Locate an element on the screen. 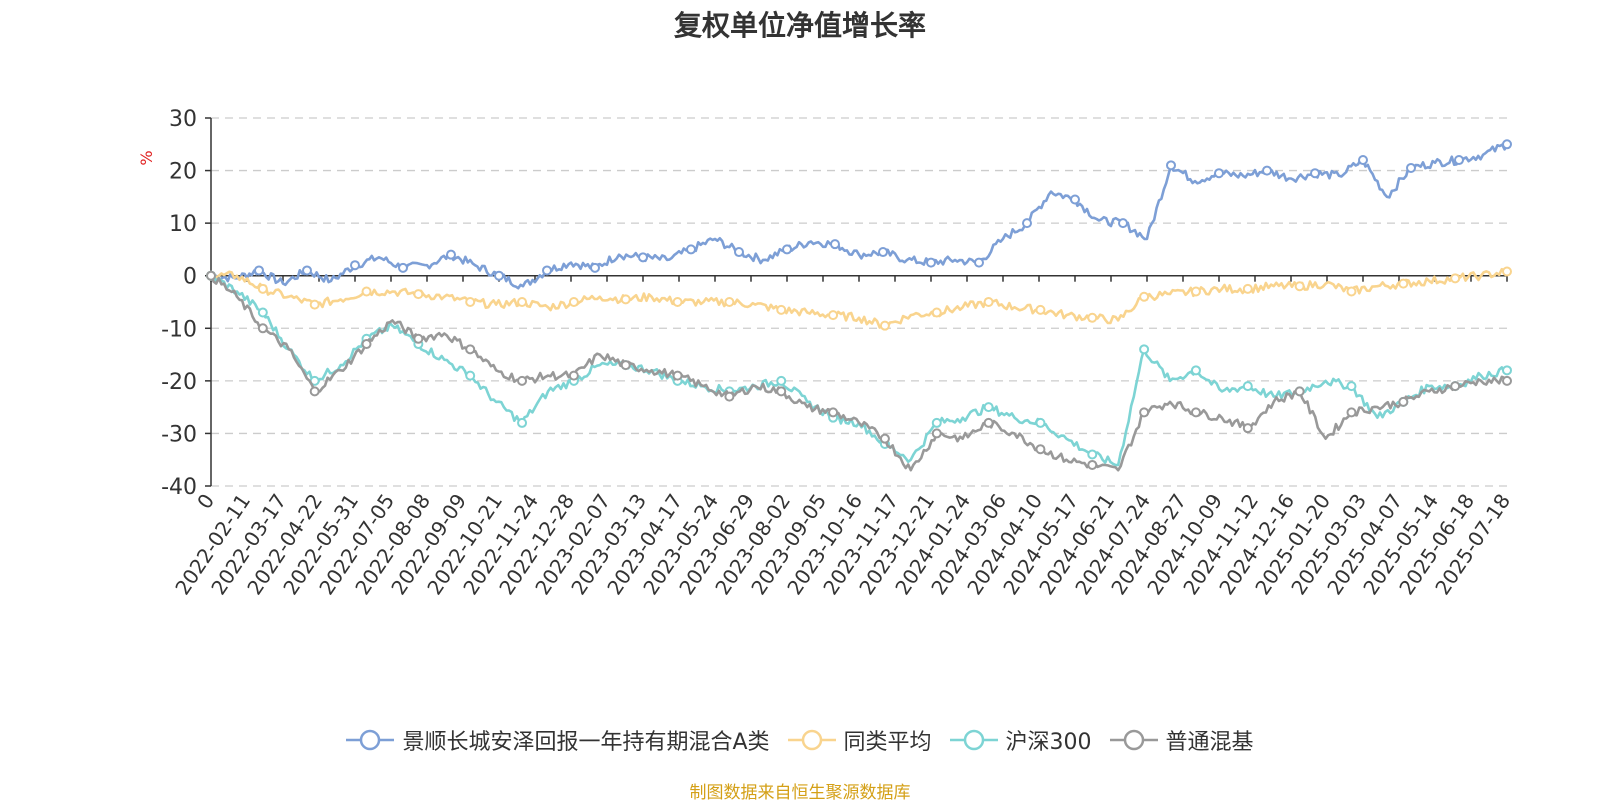 The height and width of the screenshot is (803, 1600). legend-item-1: 同类平均 is located at coordinates (859, 740).